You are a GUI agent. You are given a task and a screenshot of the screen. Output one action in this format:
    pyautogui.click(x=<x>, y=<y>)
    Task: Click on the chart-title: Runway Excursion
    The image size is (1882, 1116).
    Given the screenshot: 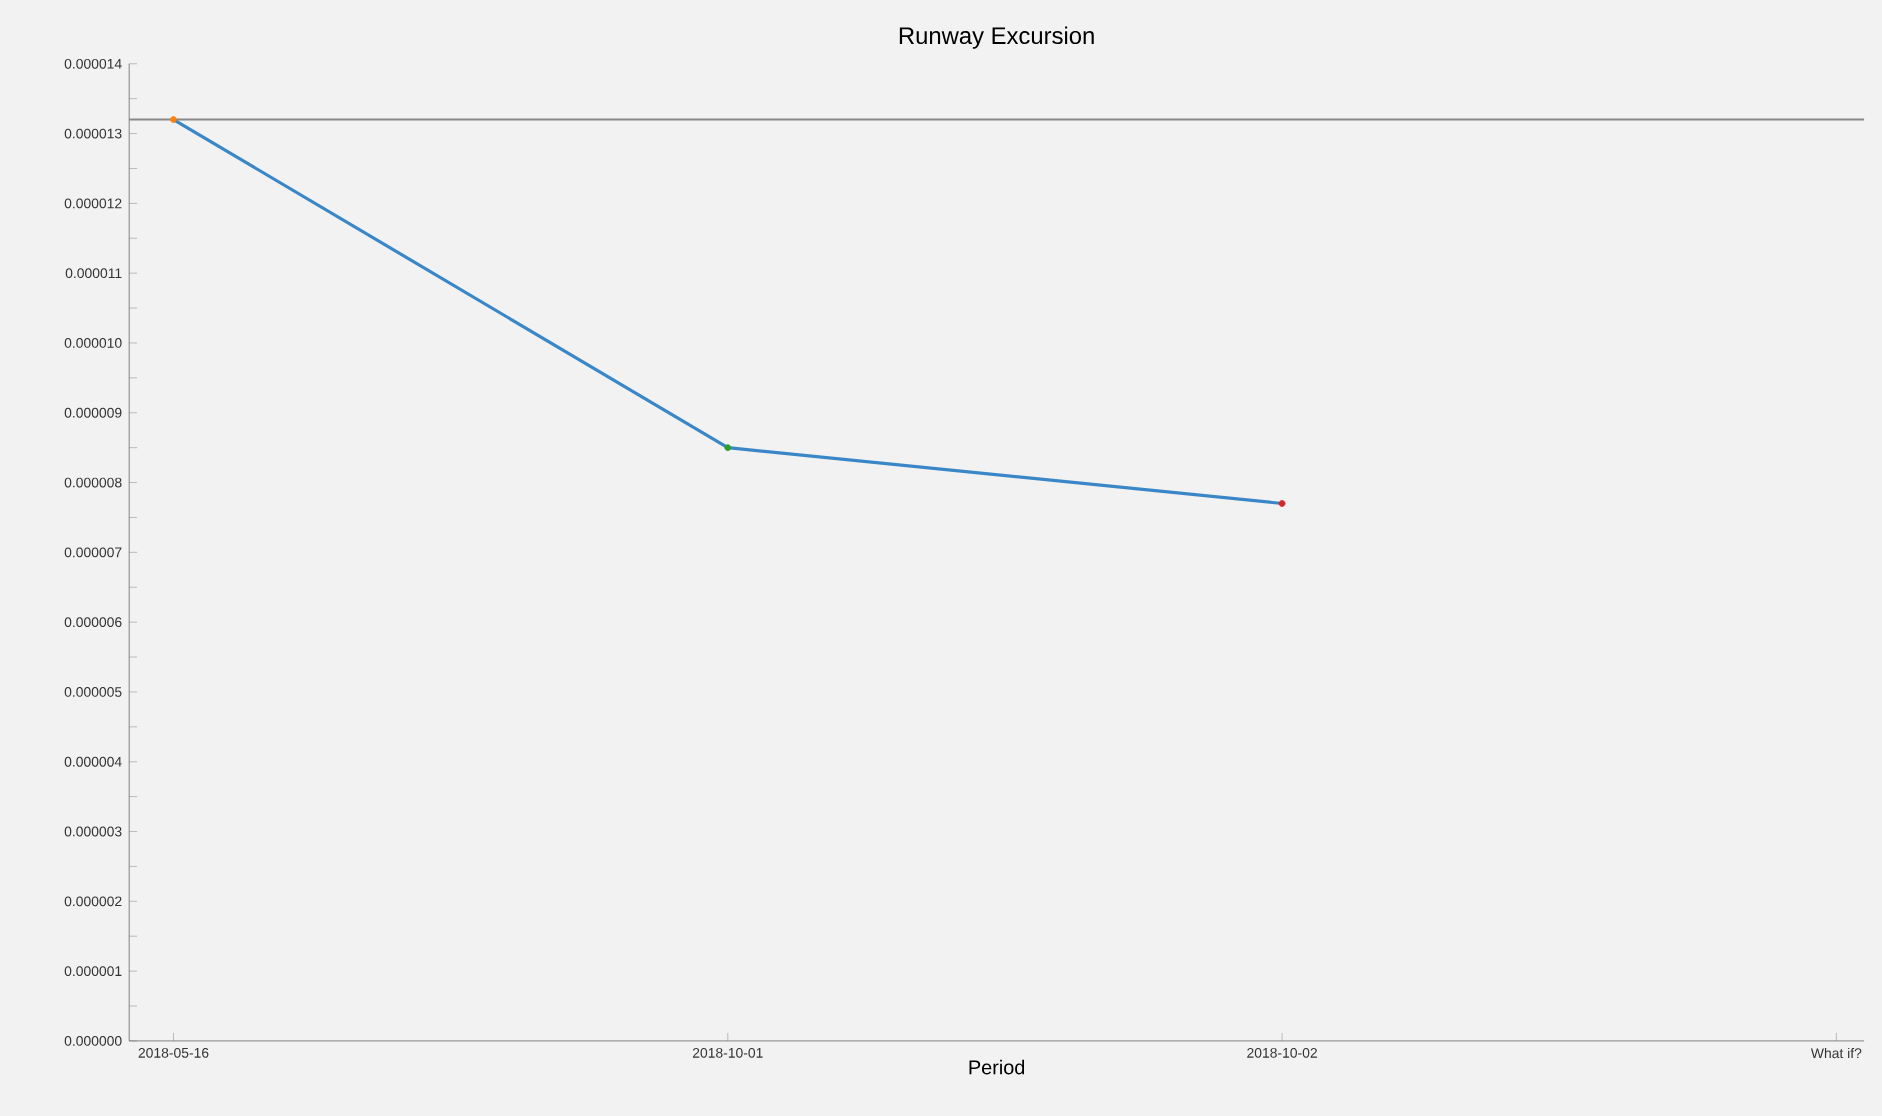 What is the action you would take?
    pyautogui.click(x=996, y=37)
    